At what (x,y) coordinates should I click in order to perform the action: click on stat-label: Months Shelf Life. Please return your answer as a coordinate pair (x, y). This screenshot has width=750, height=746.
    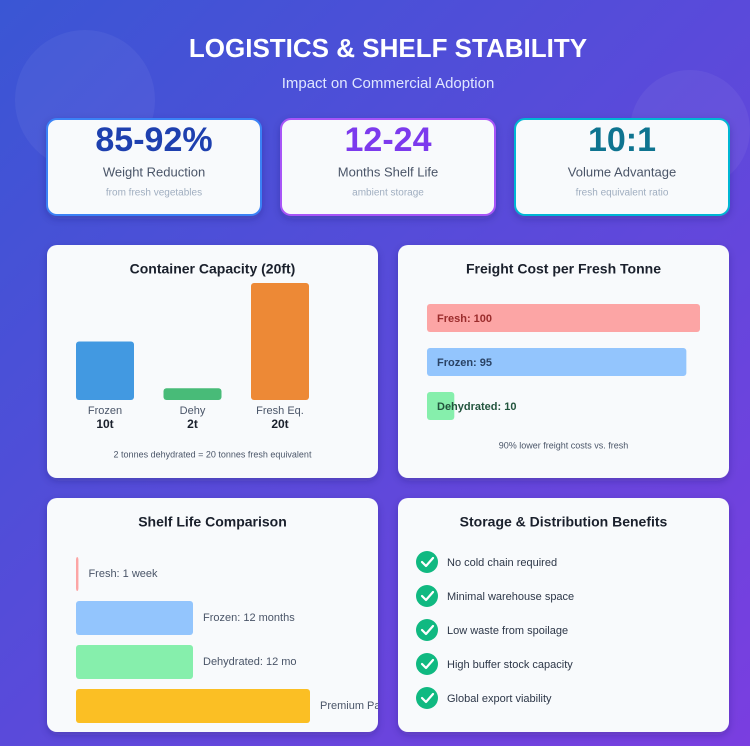
    Looking at the image, I should click on (388, 171).